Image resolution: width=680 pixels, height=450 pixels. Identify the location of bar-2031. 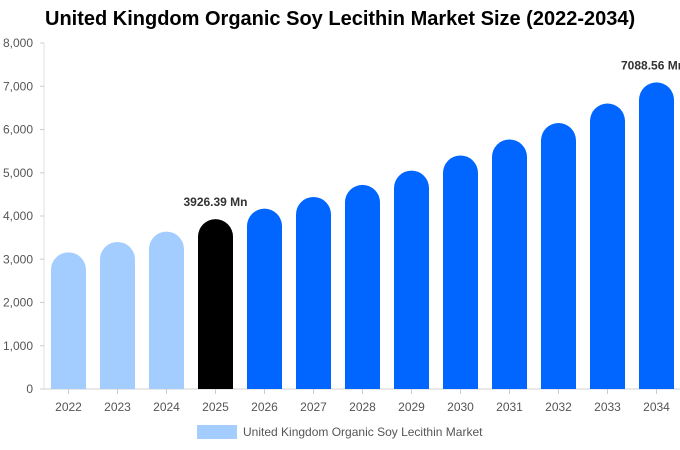
(509, 264).